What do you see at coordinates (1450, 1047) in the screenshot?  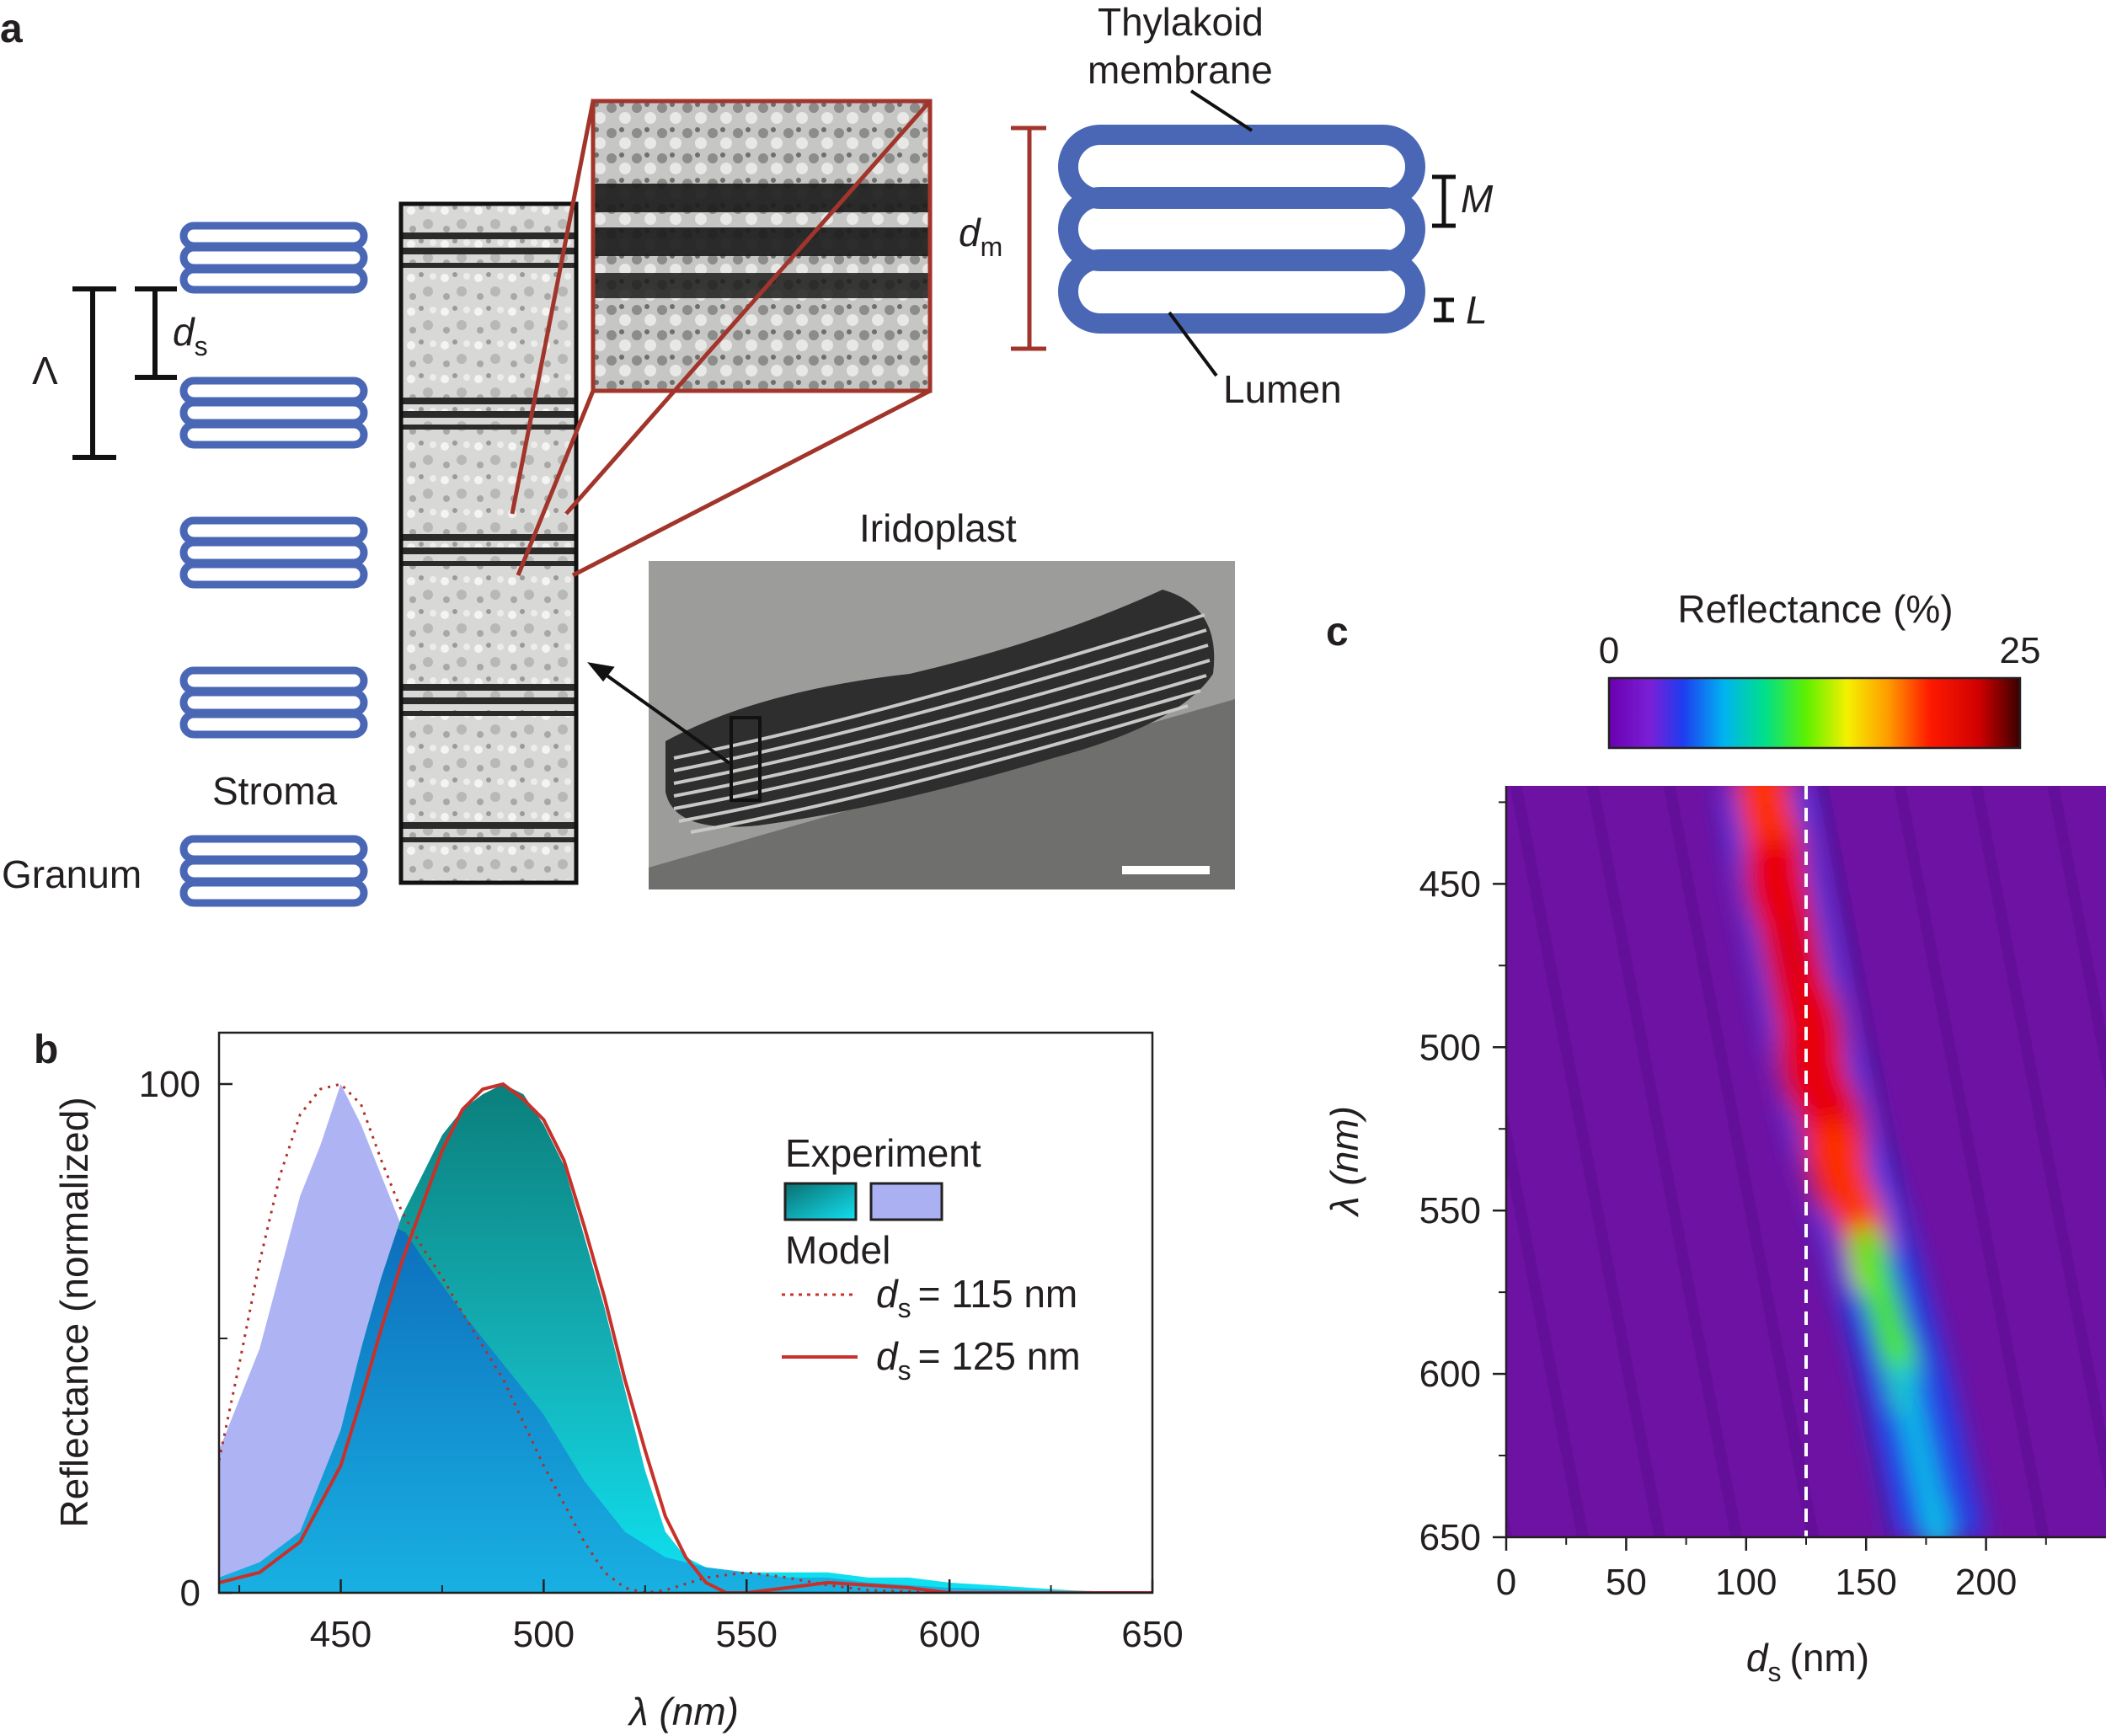 I see `c-y-tick-label-500: 500` at bounding box center [1450, 1047].